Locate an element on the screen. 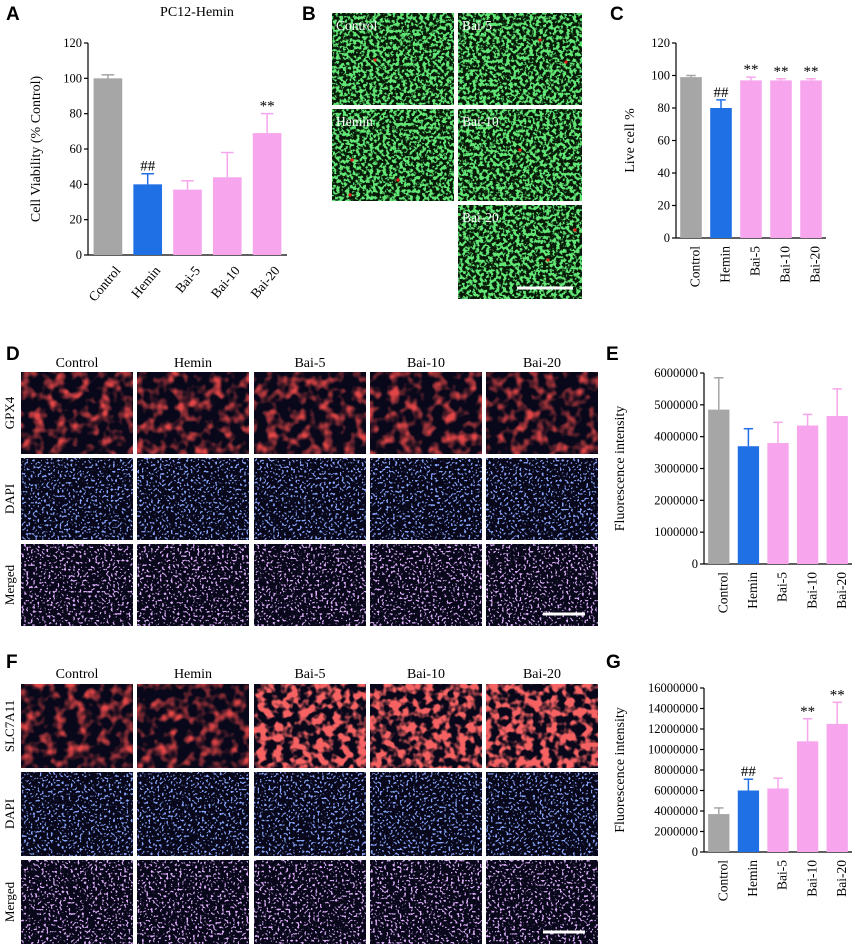 This screenshot has width=858, height=946. y-tick-label: 3000000 is located at coordinates (676, 469).